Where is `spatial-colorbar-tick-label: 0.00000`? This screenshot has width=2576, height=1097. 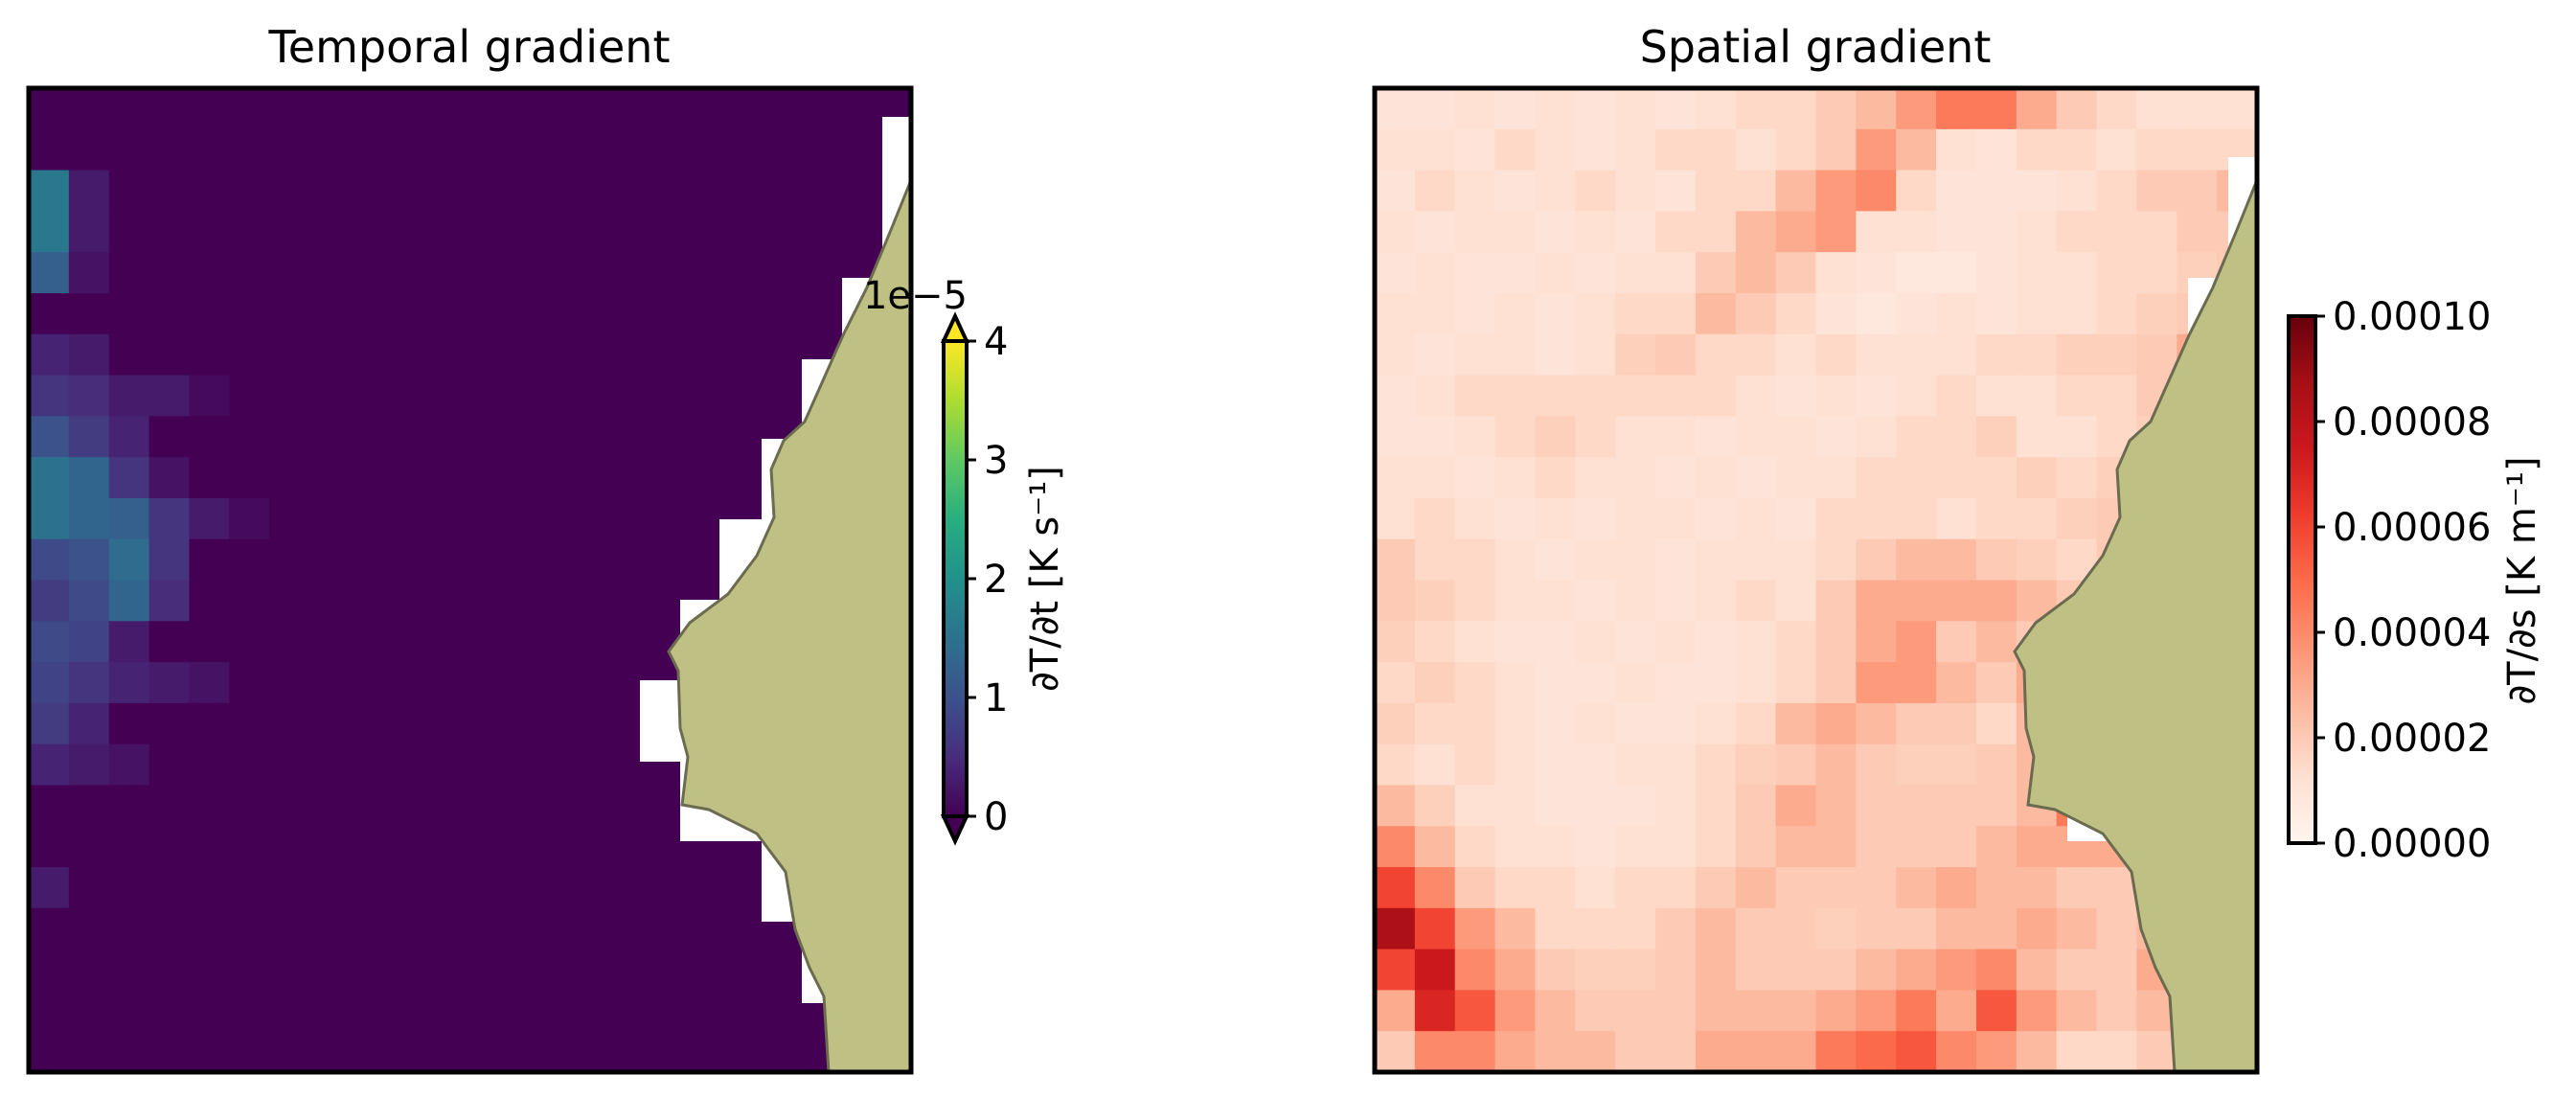
spatial-colorbar-tick-label: 0.00000 is located at coordinates (2412, 844).